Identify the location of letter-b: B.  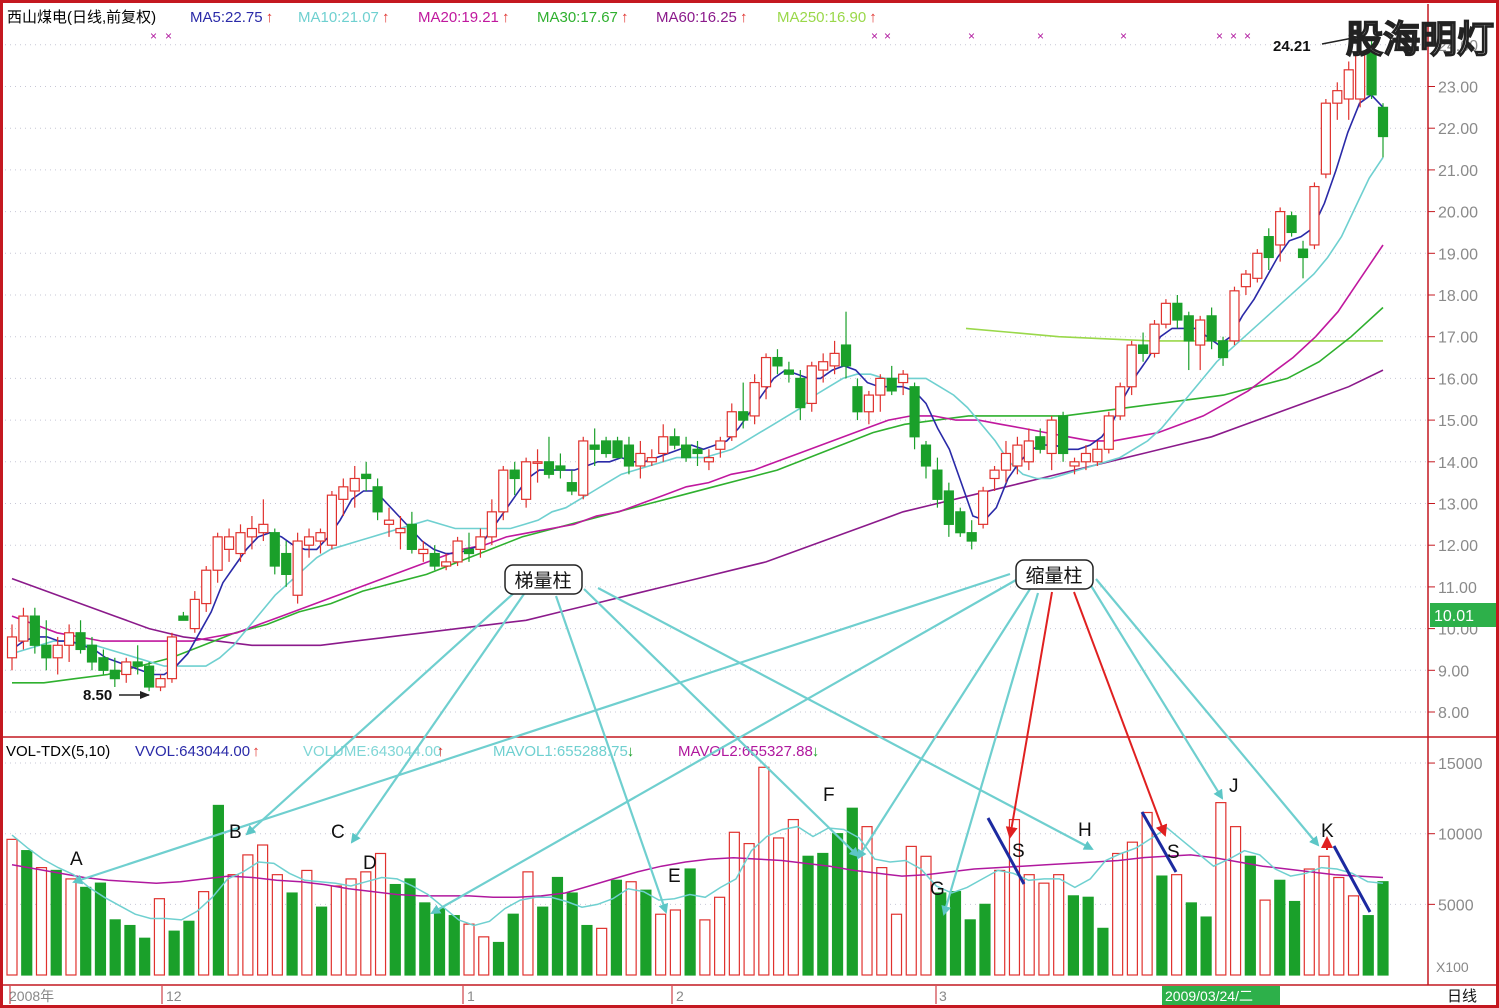
(235, 832).